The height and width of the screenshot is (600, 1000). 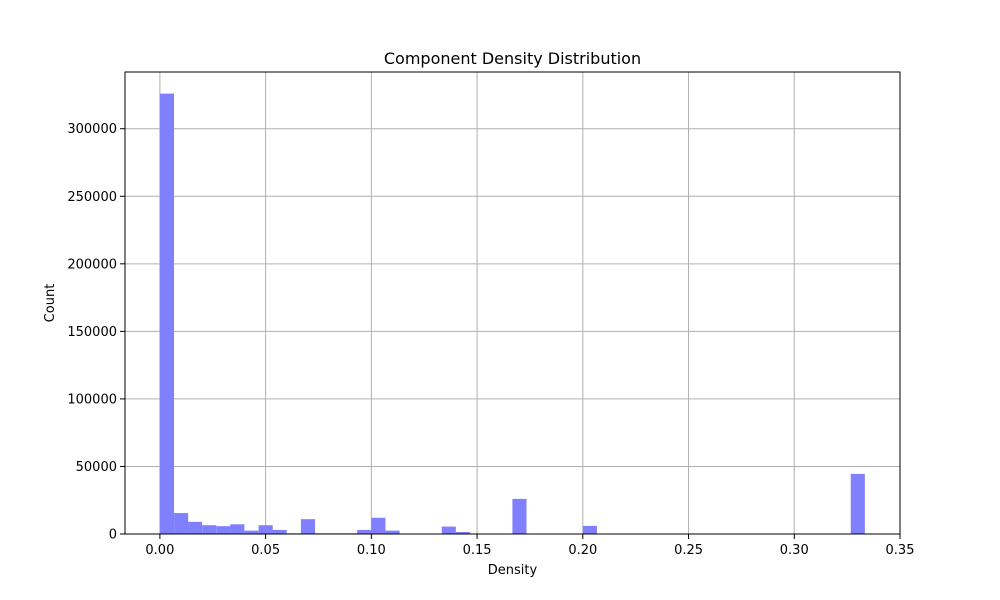 I want to click on y-tick-label: 300000, so click(x=92, y=129).